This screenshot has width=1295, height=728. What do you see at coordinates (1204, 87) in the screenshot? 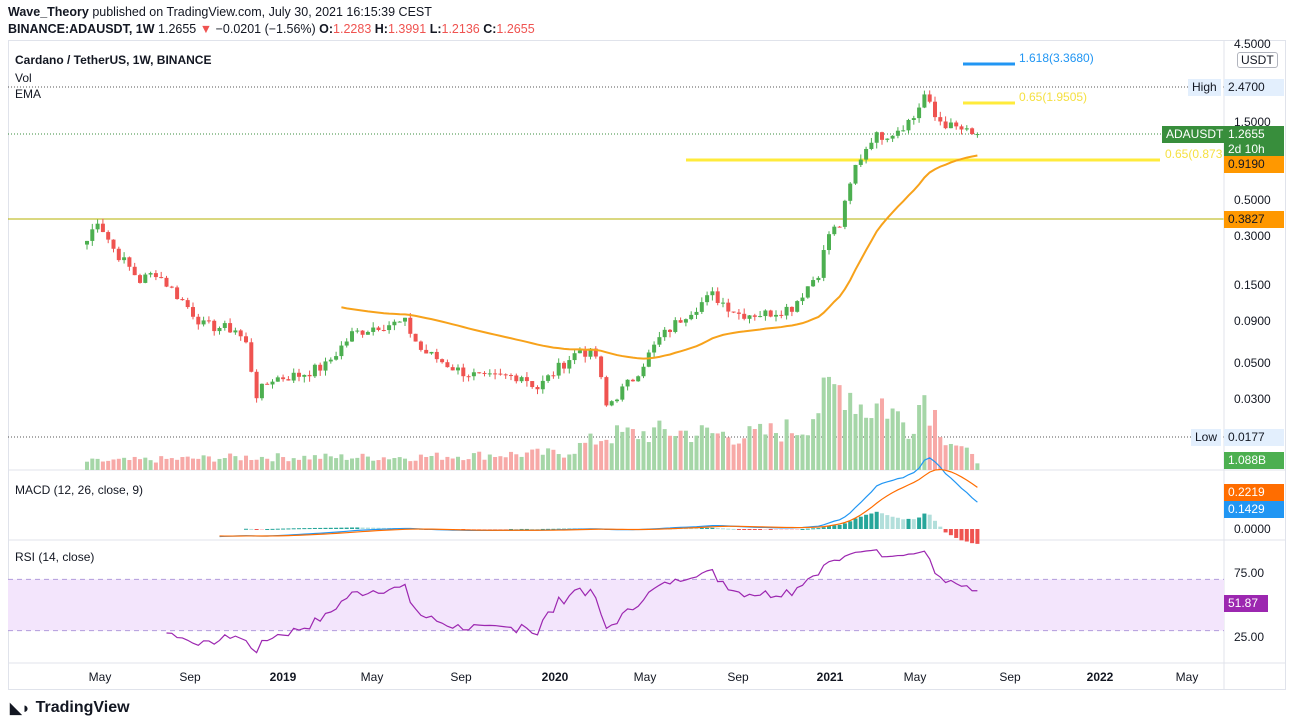
I see `high-label: High` at bounding box center [1204, 87].